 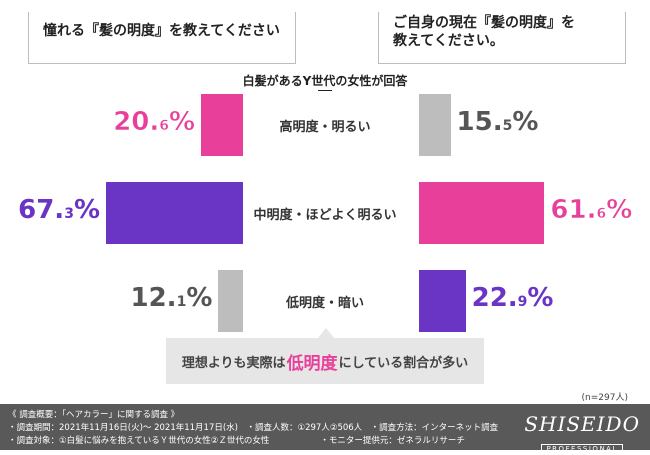 I want to click on value-ideal-low: 12.1%, so click(x=172, y=298).